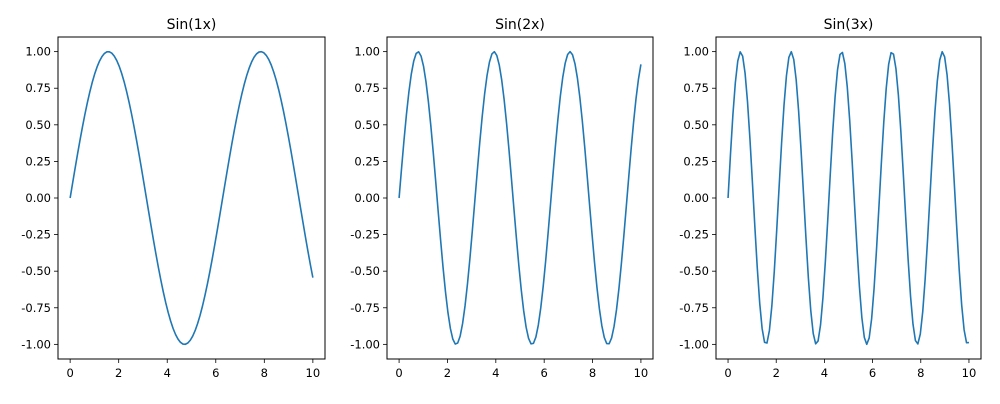 This screenshot has height=404, width=1000. Describe the element at coordinates (849, 25) in the screenshot. I see `chart-title: Sin(3x)` at that location.